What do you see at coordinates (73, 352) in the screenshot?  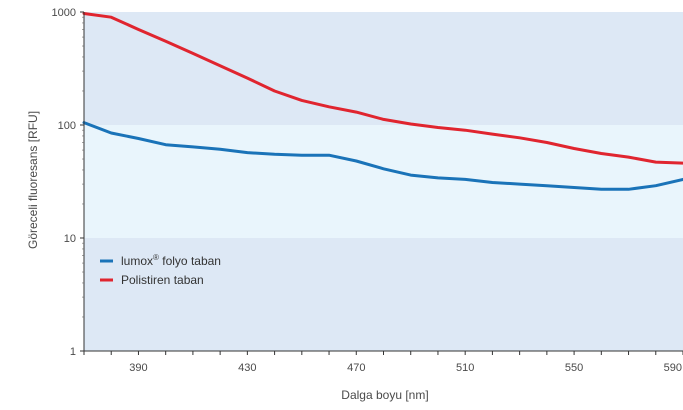 I see `y-tick-label-0: 1` at bounding box center [73, 352].